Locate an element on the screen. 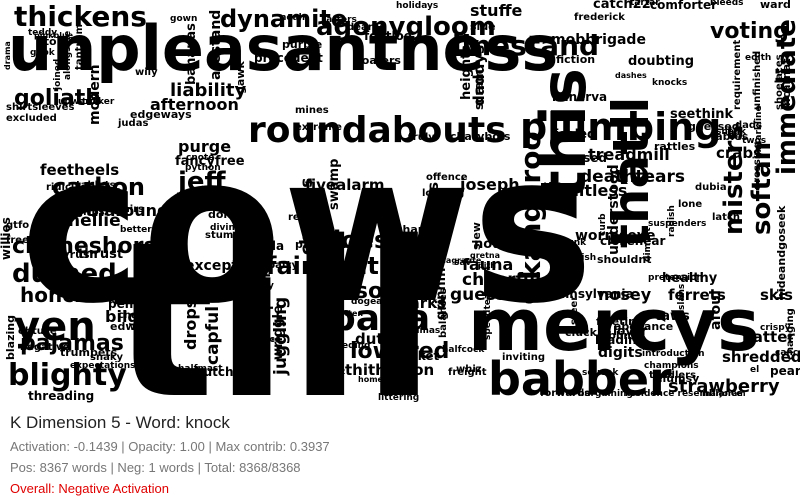 This screenshot has width=800, height=500. word-agonygloom: agonygloom is located at coordinates (406, 27).